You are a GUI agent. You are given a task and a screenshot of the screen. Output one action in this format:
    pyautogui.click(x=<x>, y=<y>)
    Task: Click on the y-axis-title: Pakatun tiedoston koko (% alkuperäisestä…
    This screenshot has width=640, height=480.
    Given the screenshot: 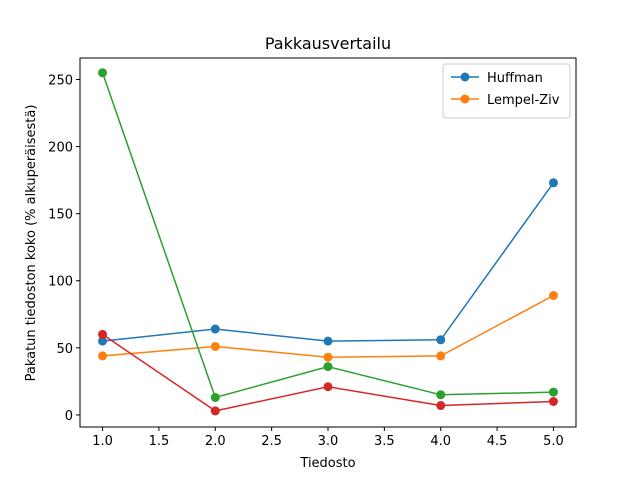 What is the action you would take?
    pyautogui.click(x=31, y=243)
    